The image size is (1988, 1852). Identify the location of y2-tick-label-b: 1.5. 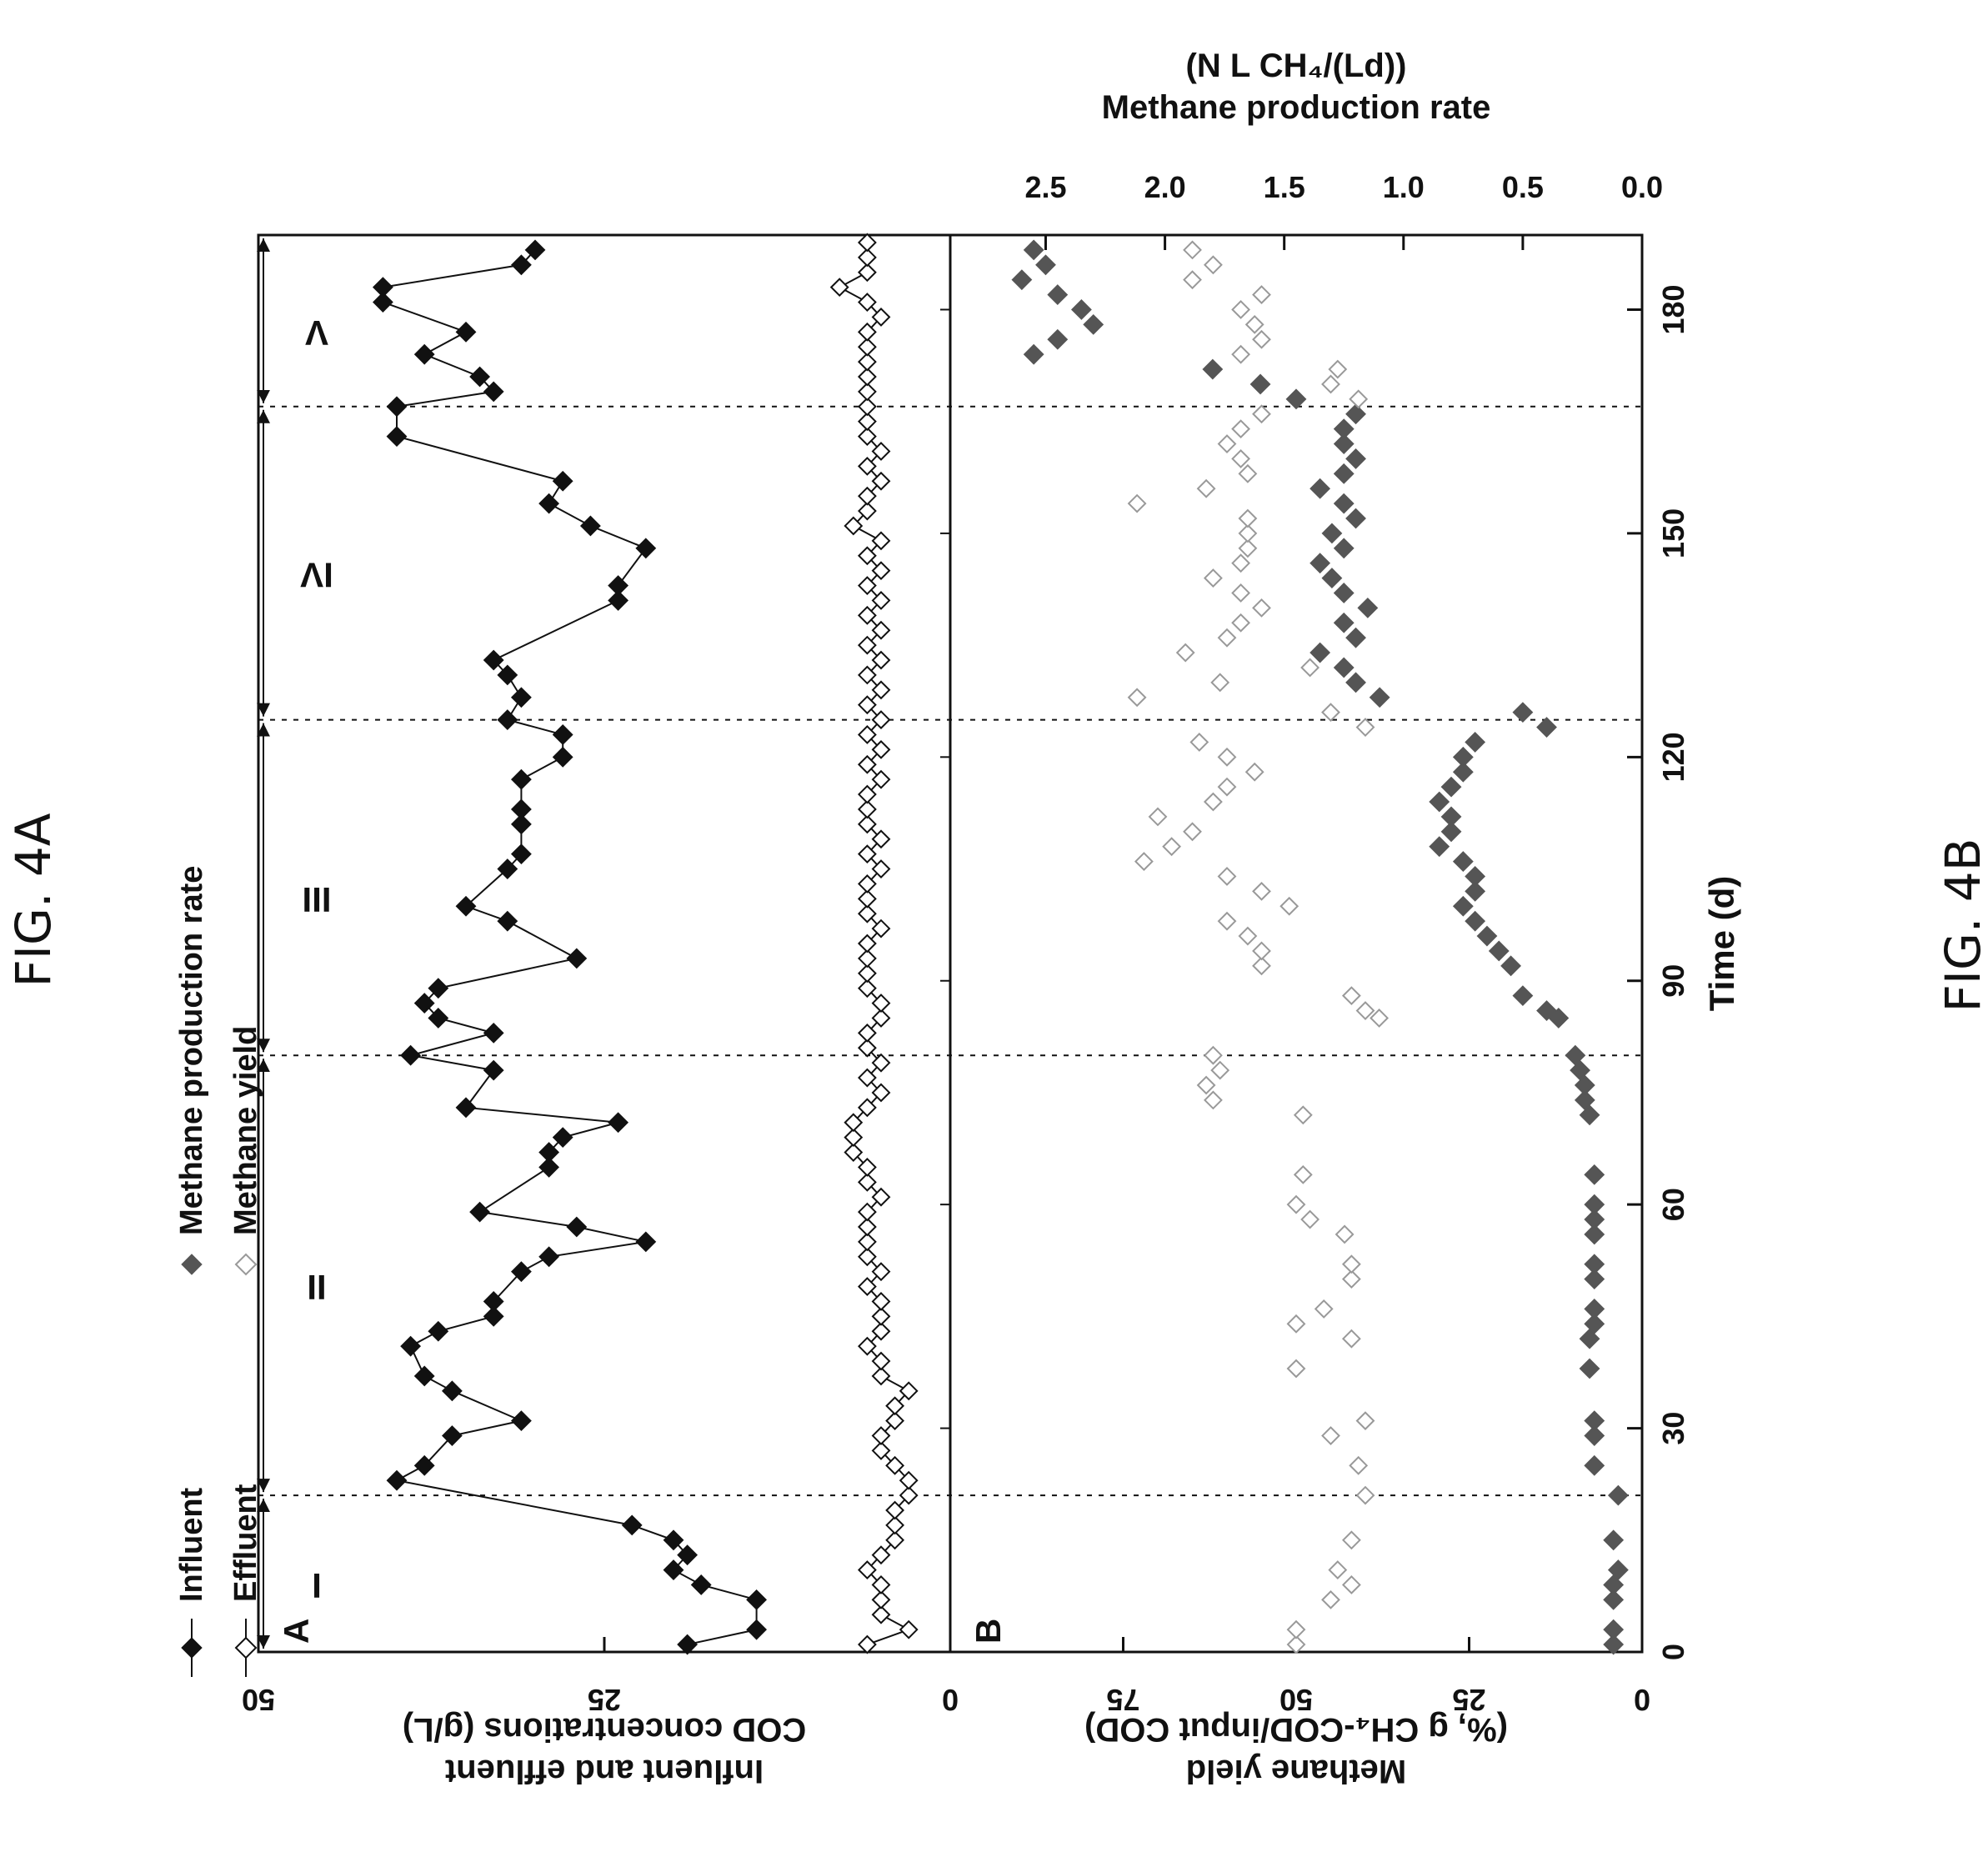
(1284, 187).